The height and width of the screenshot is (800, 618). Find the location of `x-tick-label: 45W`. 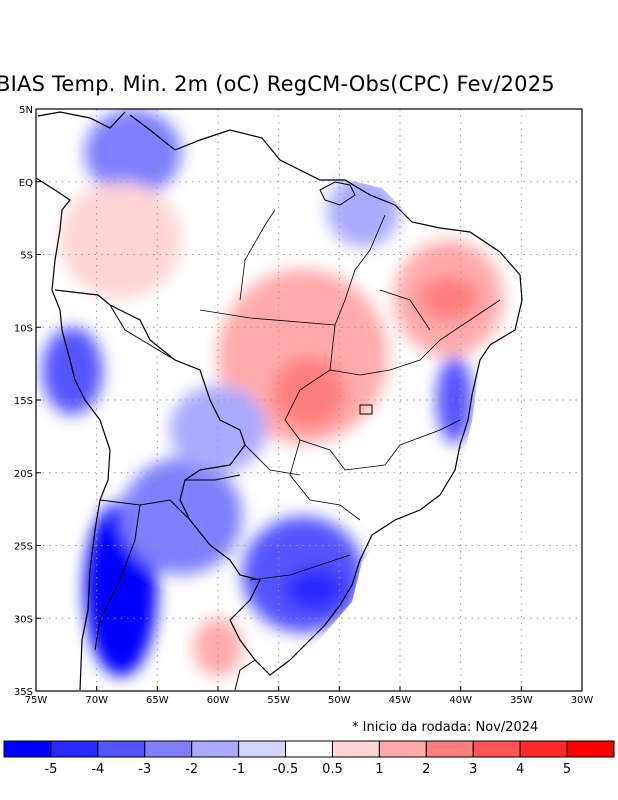

x-tick-label: 45W is located at coordinates (400, 700).